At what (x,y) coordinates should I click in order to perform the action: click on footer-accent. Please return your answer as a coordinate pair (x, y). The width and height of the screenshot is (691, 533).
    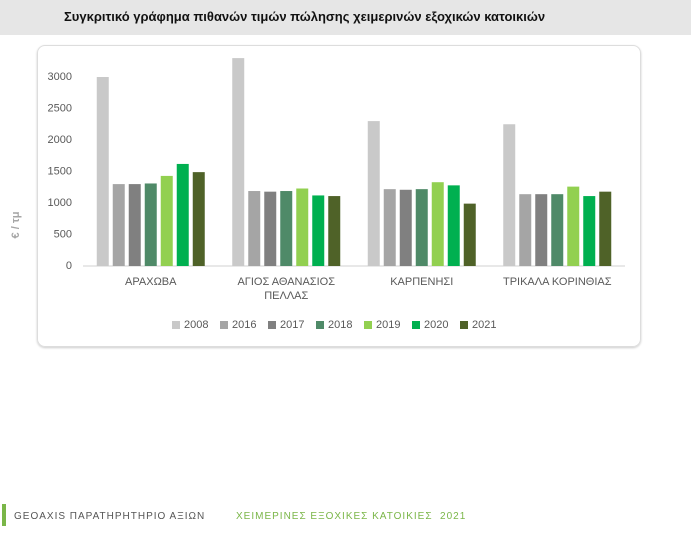
    Looking at the image, I should click on (4, 515).